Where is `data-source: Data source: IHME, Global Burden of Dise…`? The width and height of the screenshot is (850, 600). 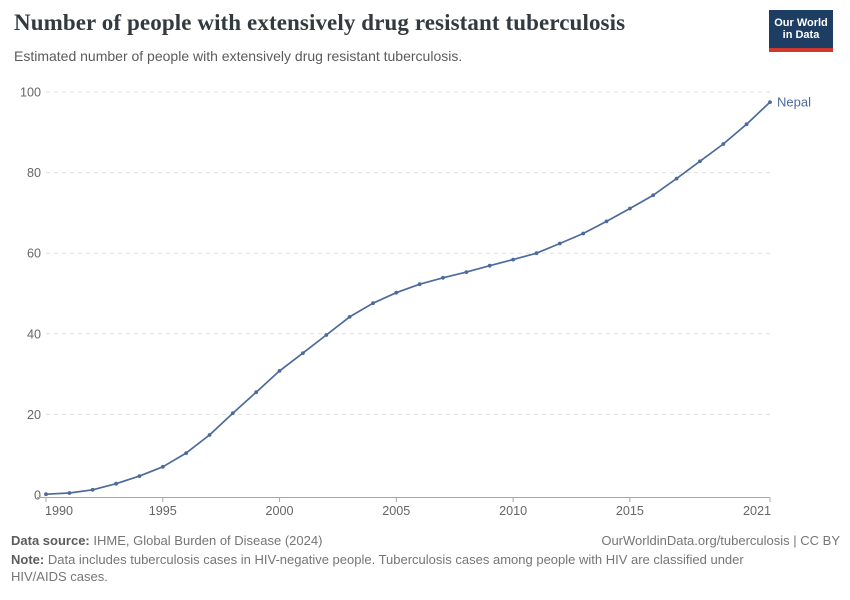 data-source: Data source: IHME, Global Burden of Dise… is located at coordinates (166, 540).